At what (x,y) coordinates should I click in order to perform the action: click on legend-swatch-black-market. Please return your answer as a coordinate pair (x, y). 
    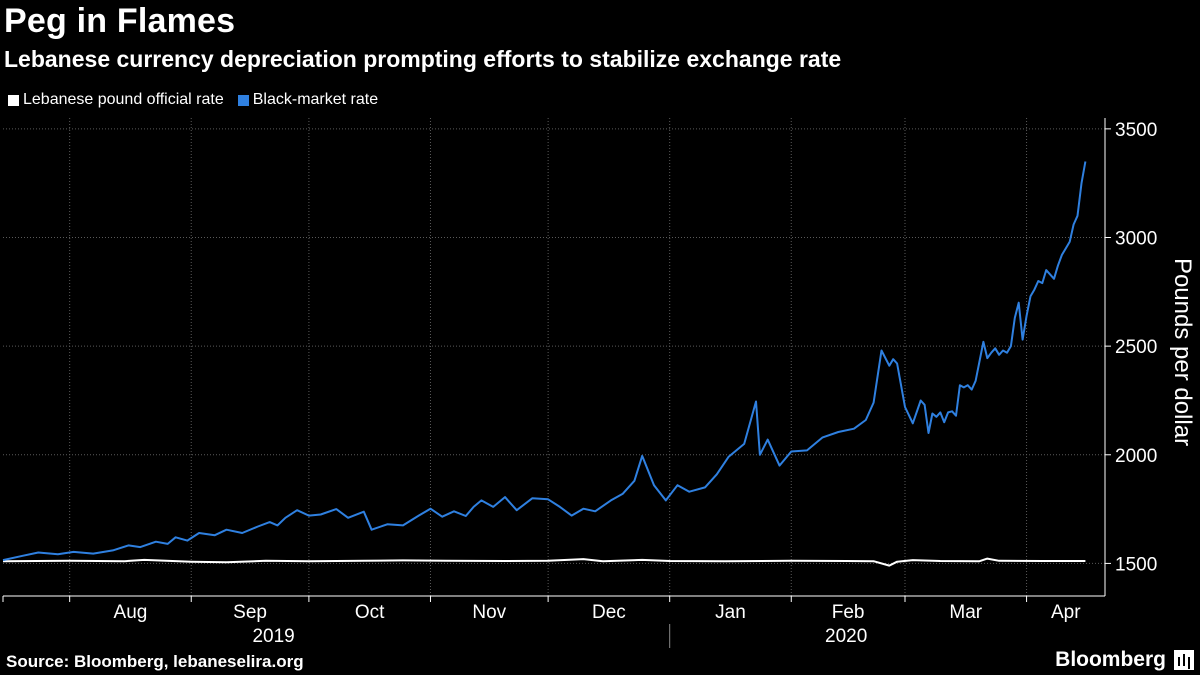
    Looking at the image, I should click on (243, 100).